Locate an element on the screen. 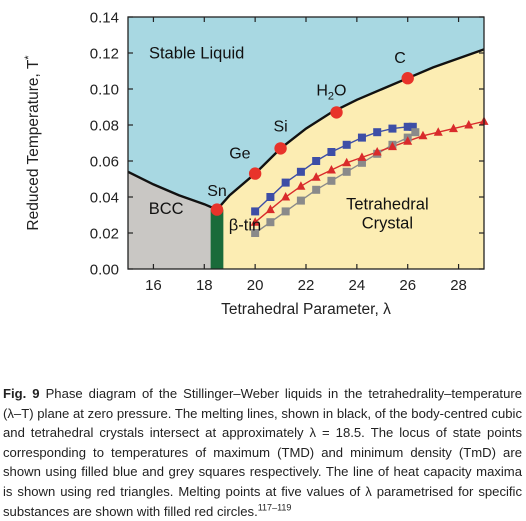  beta-tin-label: β-tin is located at coordinates (245, 225).